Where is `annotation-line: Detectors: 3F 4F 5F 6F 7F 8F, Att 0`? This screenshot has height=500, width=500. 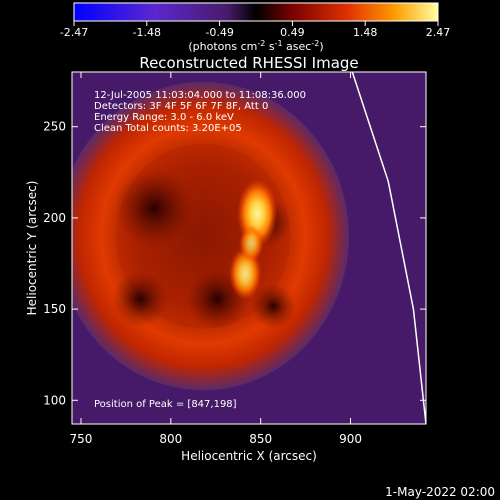 annotation-line: Detectors: 3F 4F 5F 6F 7F 8F, Att 0 is located at coordinates (181, 106).